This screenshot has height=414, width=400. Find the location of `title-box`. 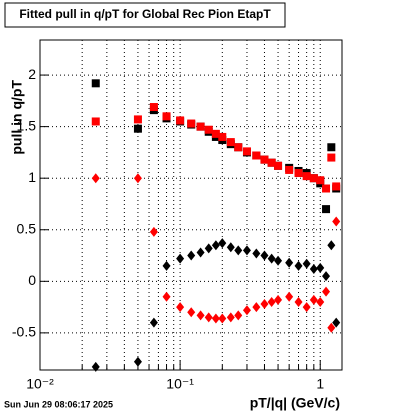

title-box is located at coordinates (145, 15).